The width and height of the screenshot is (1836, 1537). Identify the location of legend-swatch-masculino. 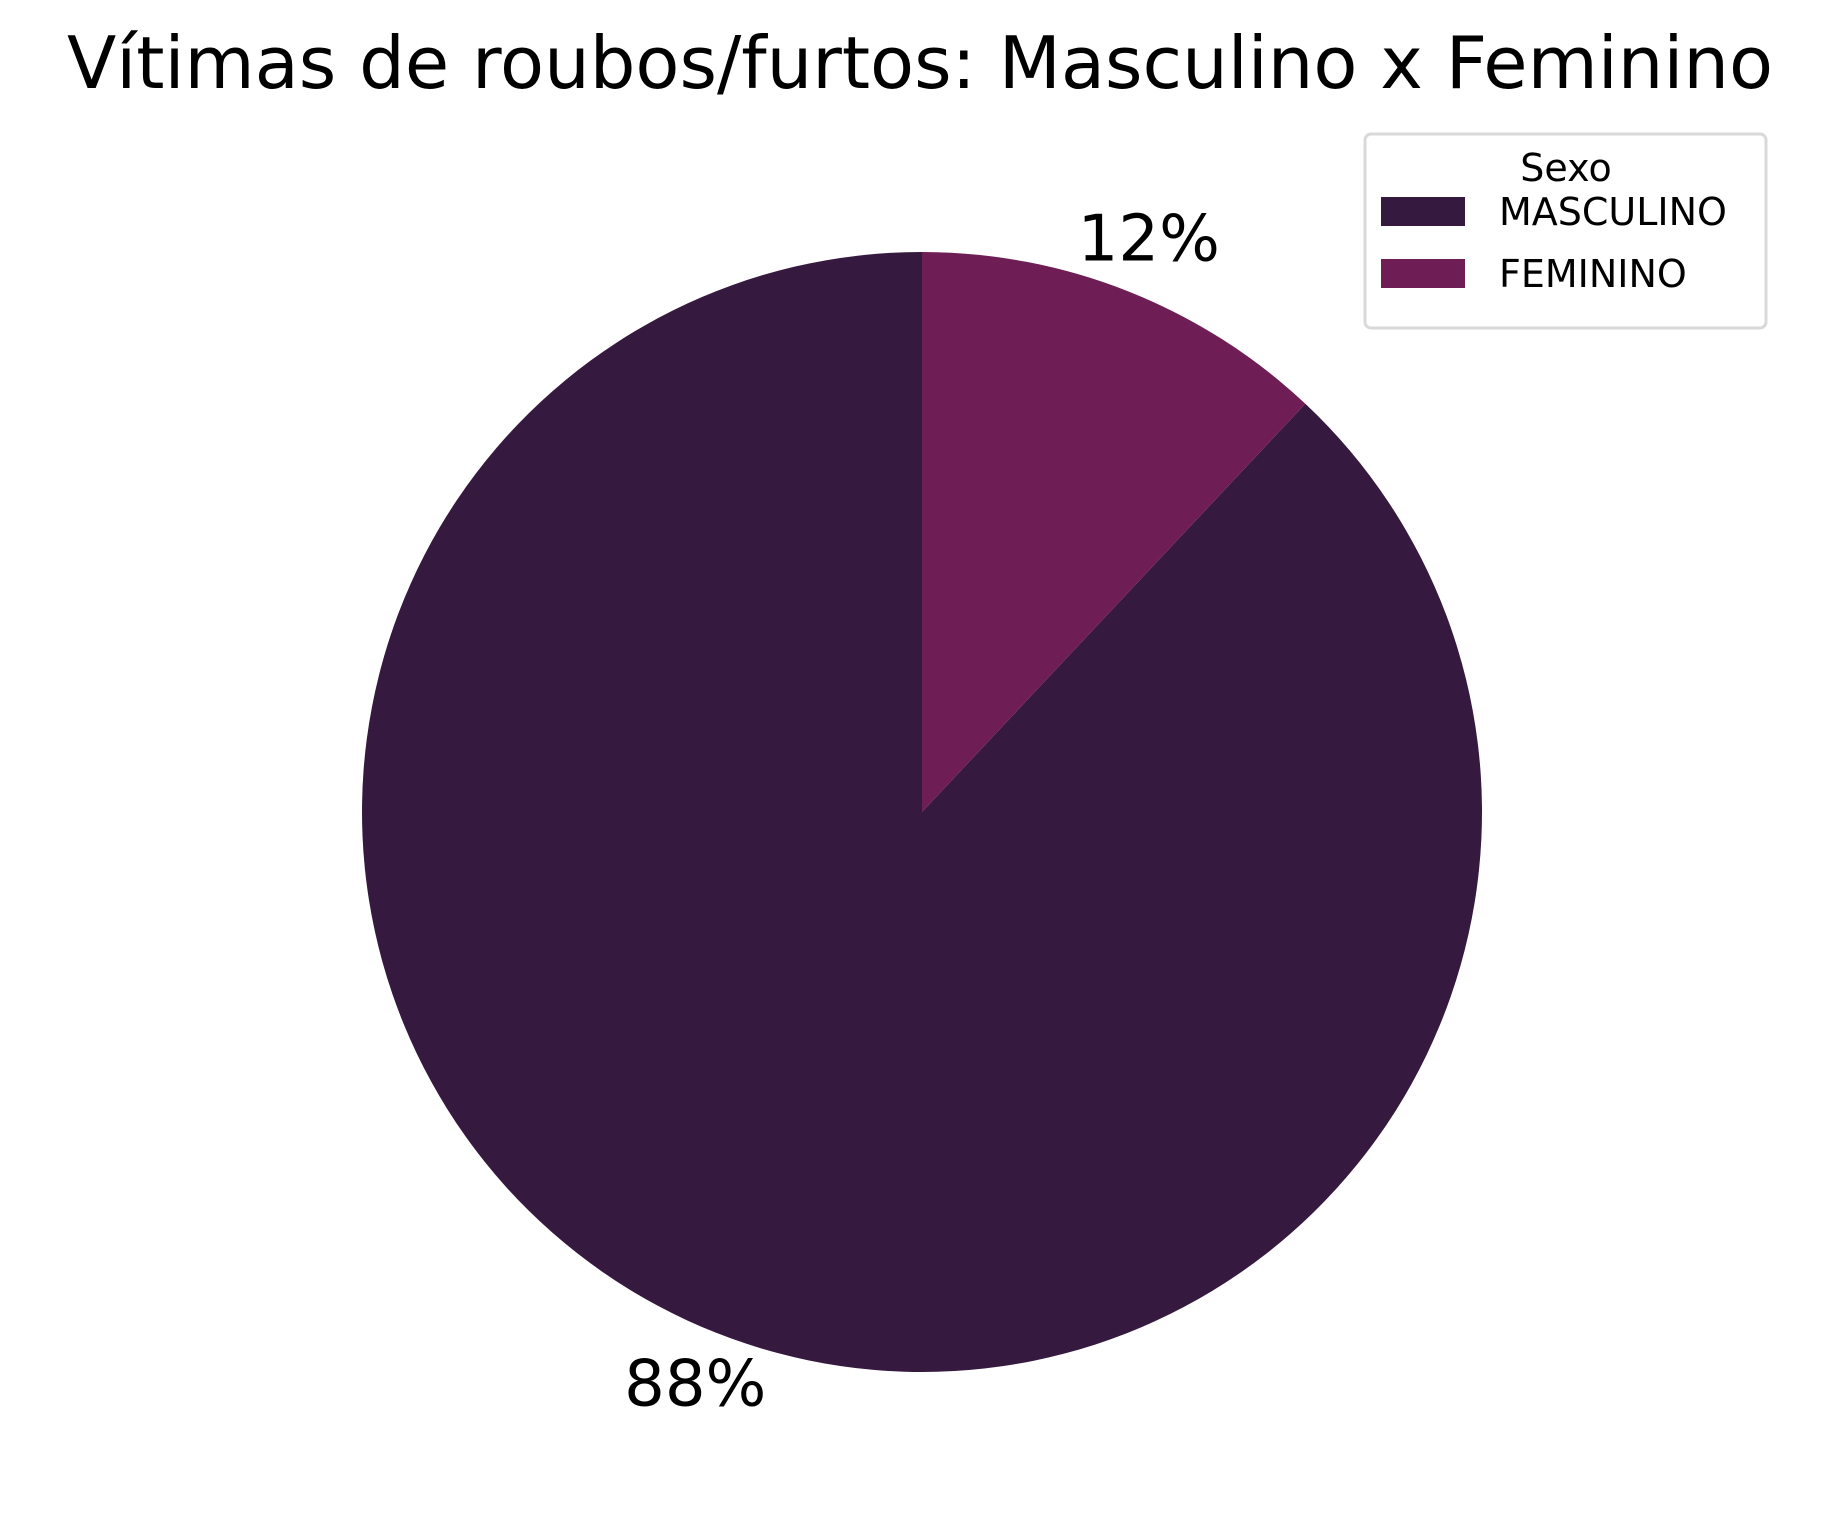
(1423, 211).